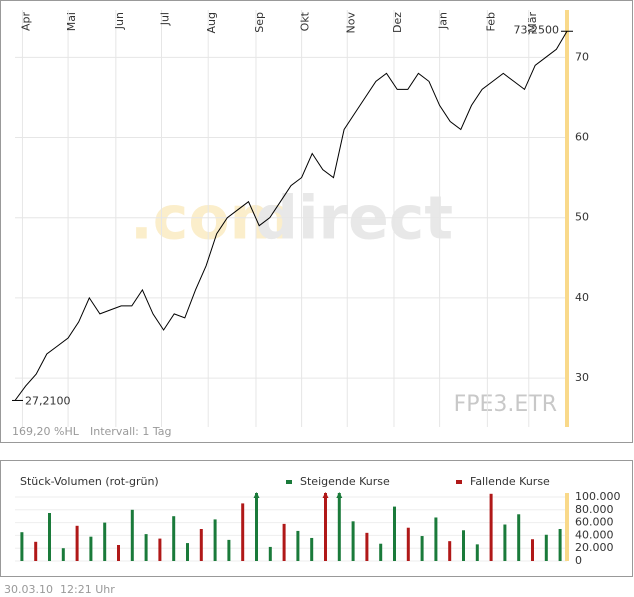 This screenshot has width=634, height=597. Describe the element at coordinates (505, 404) in the screenshot. I see `symbol: FPE3.ETR` at that location.